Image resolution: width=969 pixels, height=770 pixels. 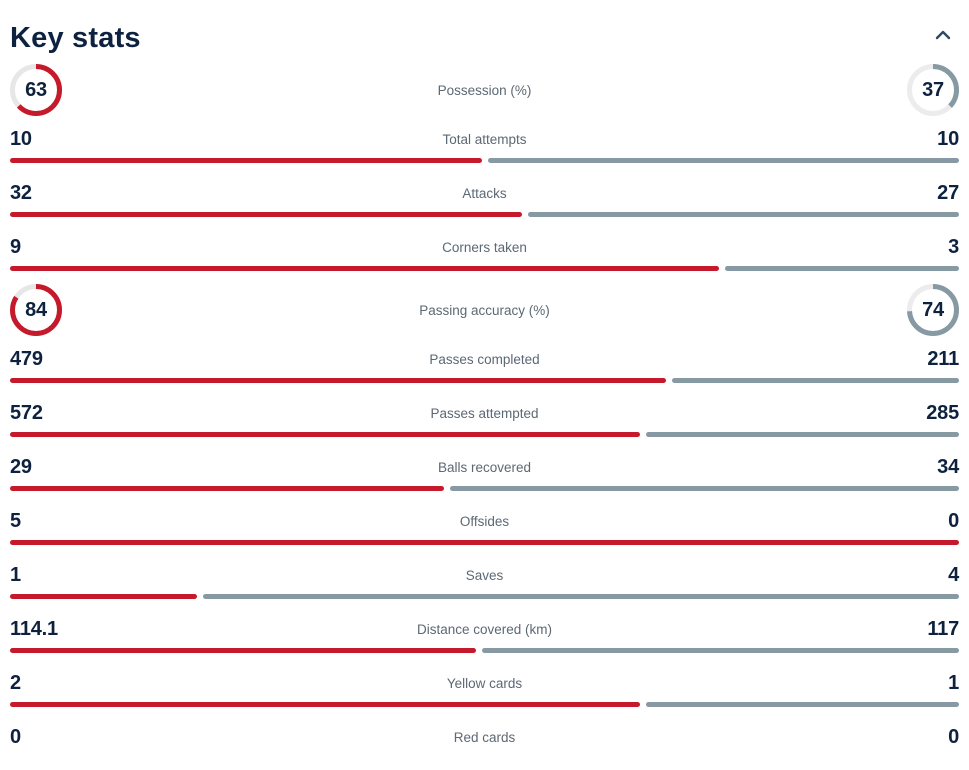 I want to click on stat-label: Passes attempted, so click(x=484, y=413).